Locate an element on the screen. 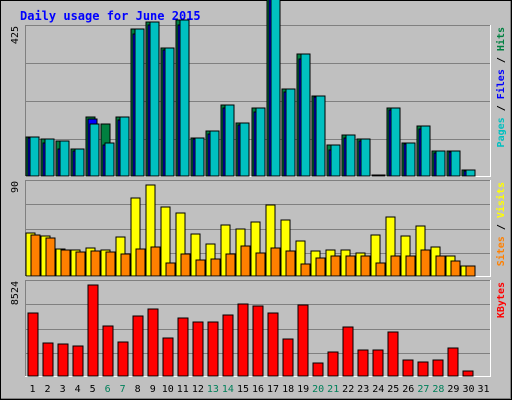 This screenshot has height=400, width=512. x-tick-label-day-1: 1 is located at coordinates (32, 389).